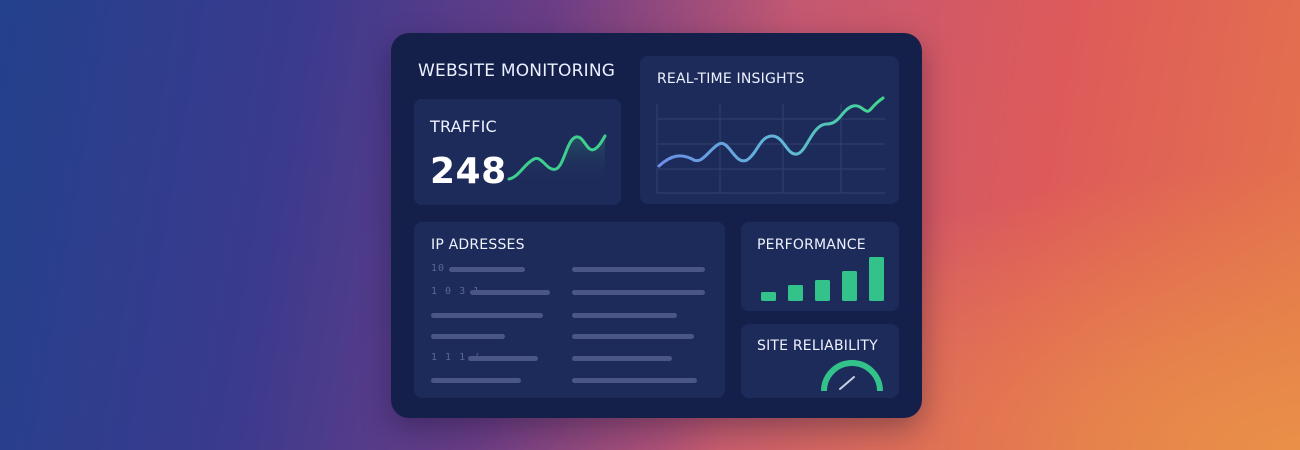 Image resolution: width=1300 pixels, height=450 pixels. What do you see at coordinates (569, 310) in the screenshot?
I see `ip-panel: IP ADRESSES 10 1 0 3 1 1 1 1 /` at bounding box center [569, 310].